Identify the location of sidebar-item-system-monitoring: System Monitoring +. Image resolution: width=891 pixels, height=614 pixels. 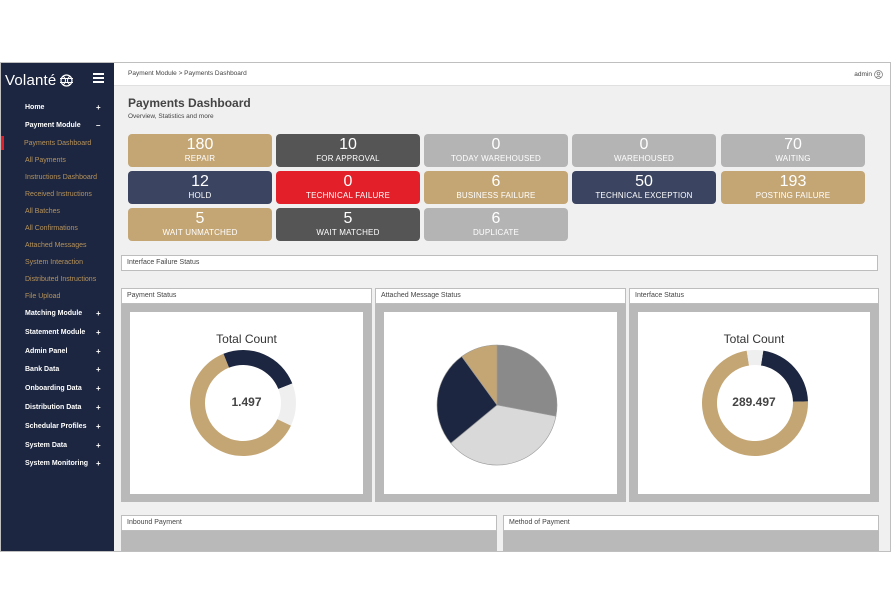
(57, 464).